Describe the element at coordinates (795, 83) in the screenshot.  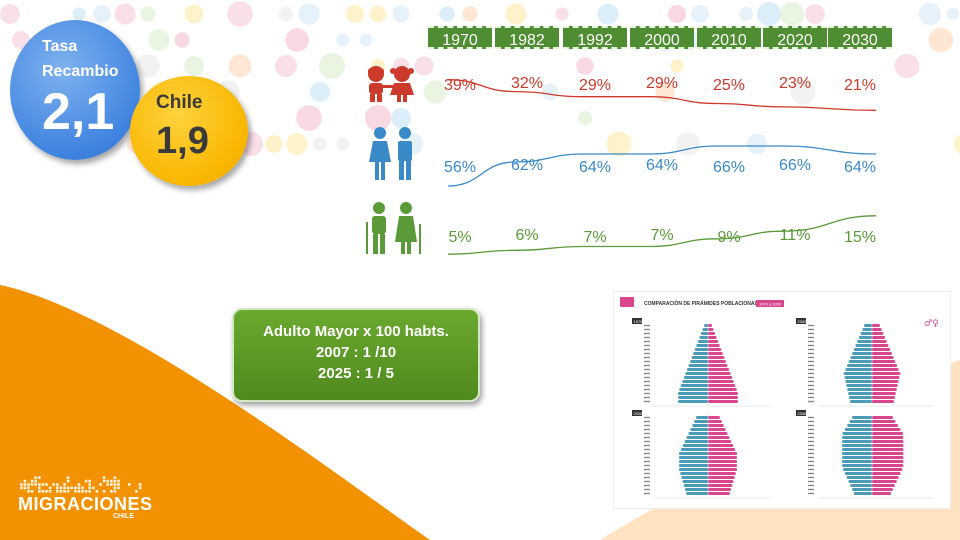
I see `data-label: 23%` at that location.